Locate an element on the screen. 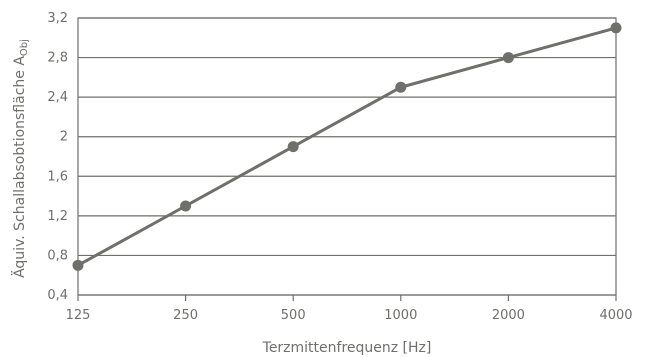  y-axis-label: Äquiv. Schallabsobtionsfläche AObj is located at coordinates (20, 158).